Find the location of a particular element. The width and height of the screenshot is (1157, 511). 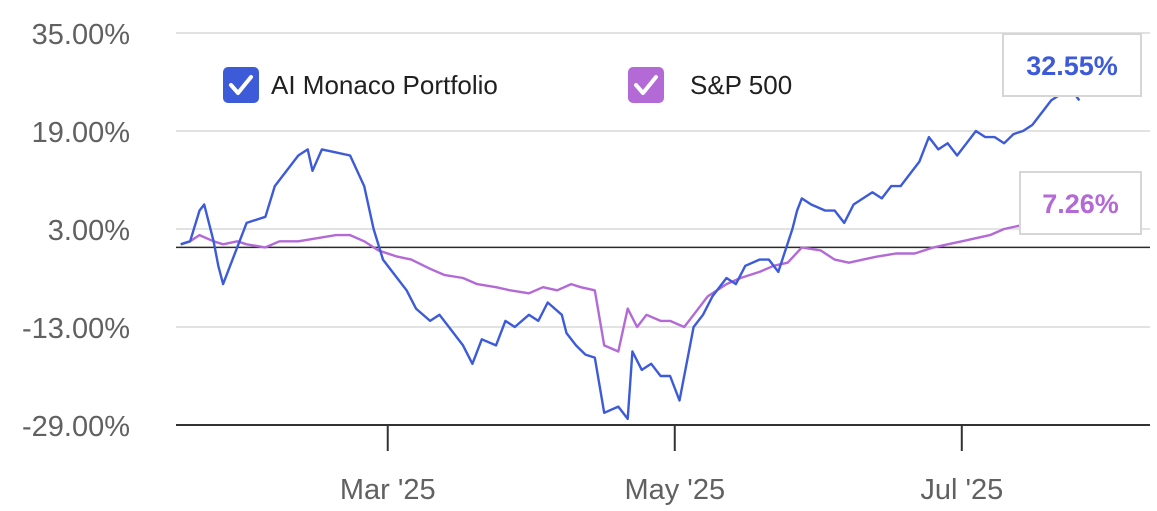

end-value-label-1: 7.26% is located at coordinates (1080, 203).